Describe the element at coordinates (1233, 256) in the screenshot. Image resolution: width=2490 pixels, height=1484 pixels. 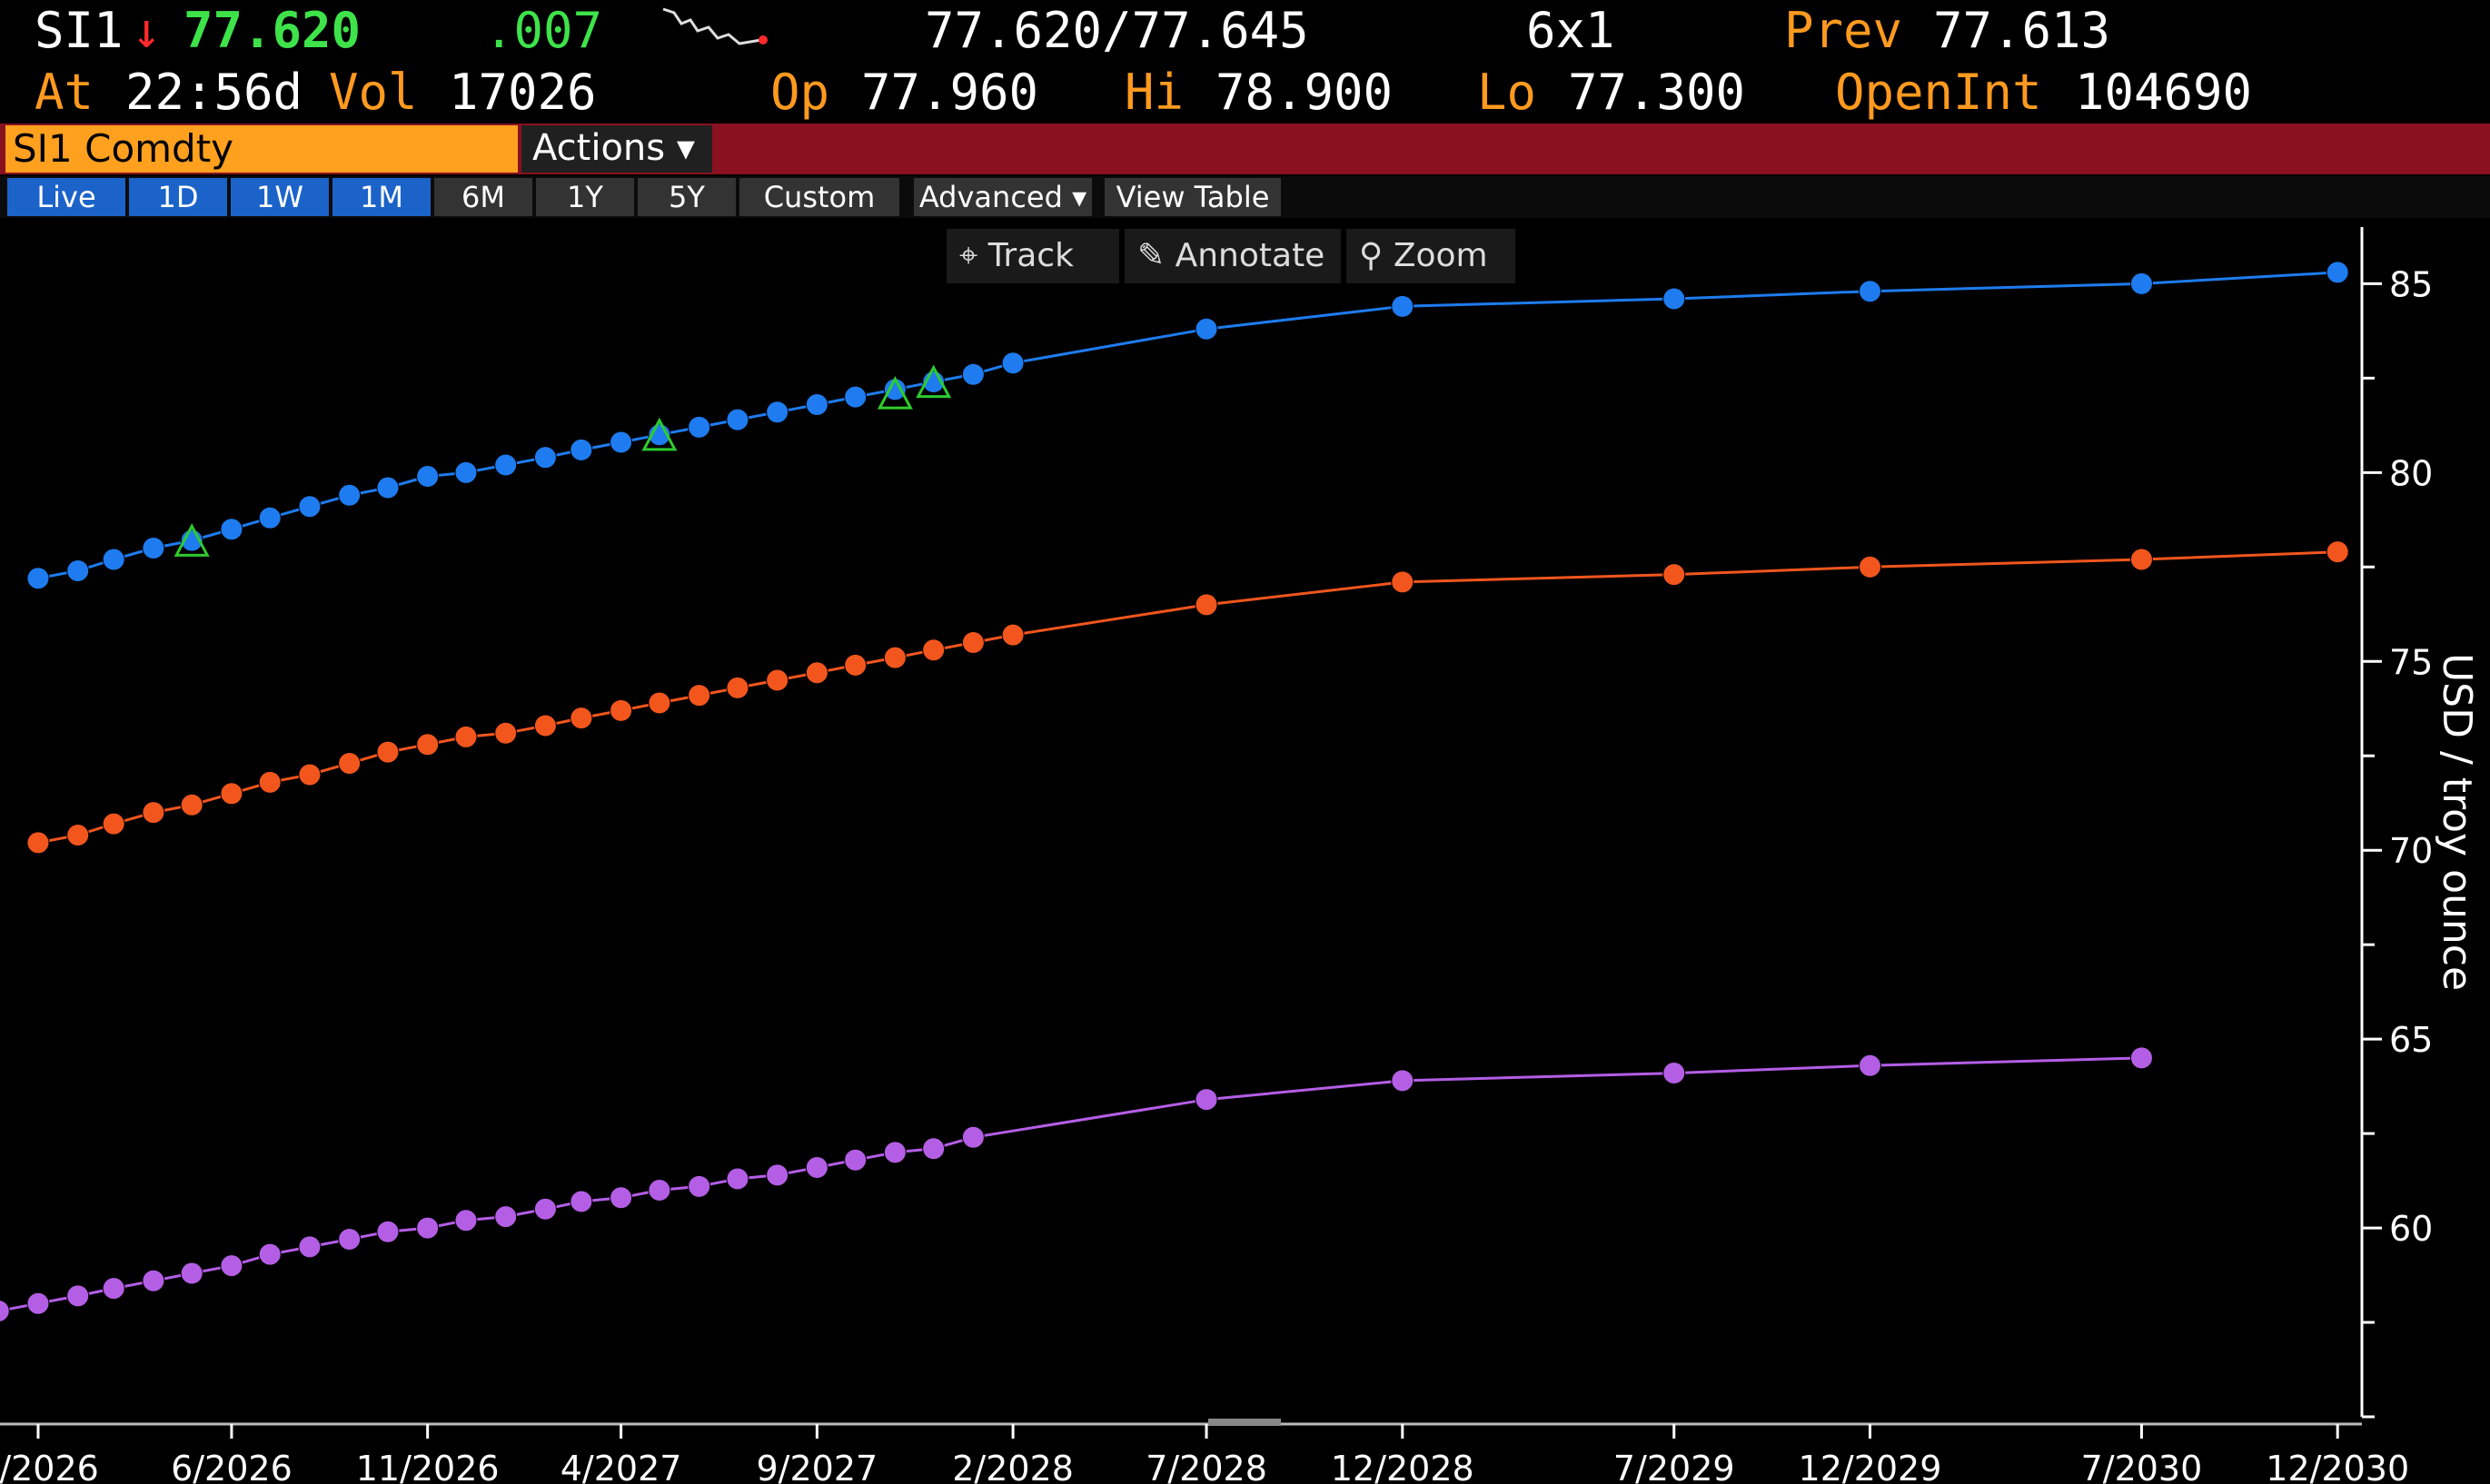
I see `annotate-button: ✎ Annotate` at that location.